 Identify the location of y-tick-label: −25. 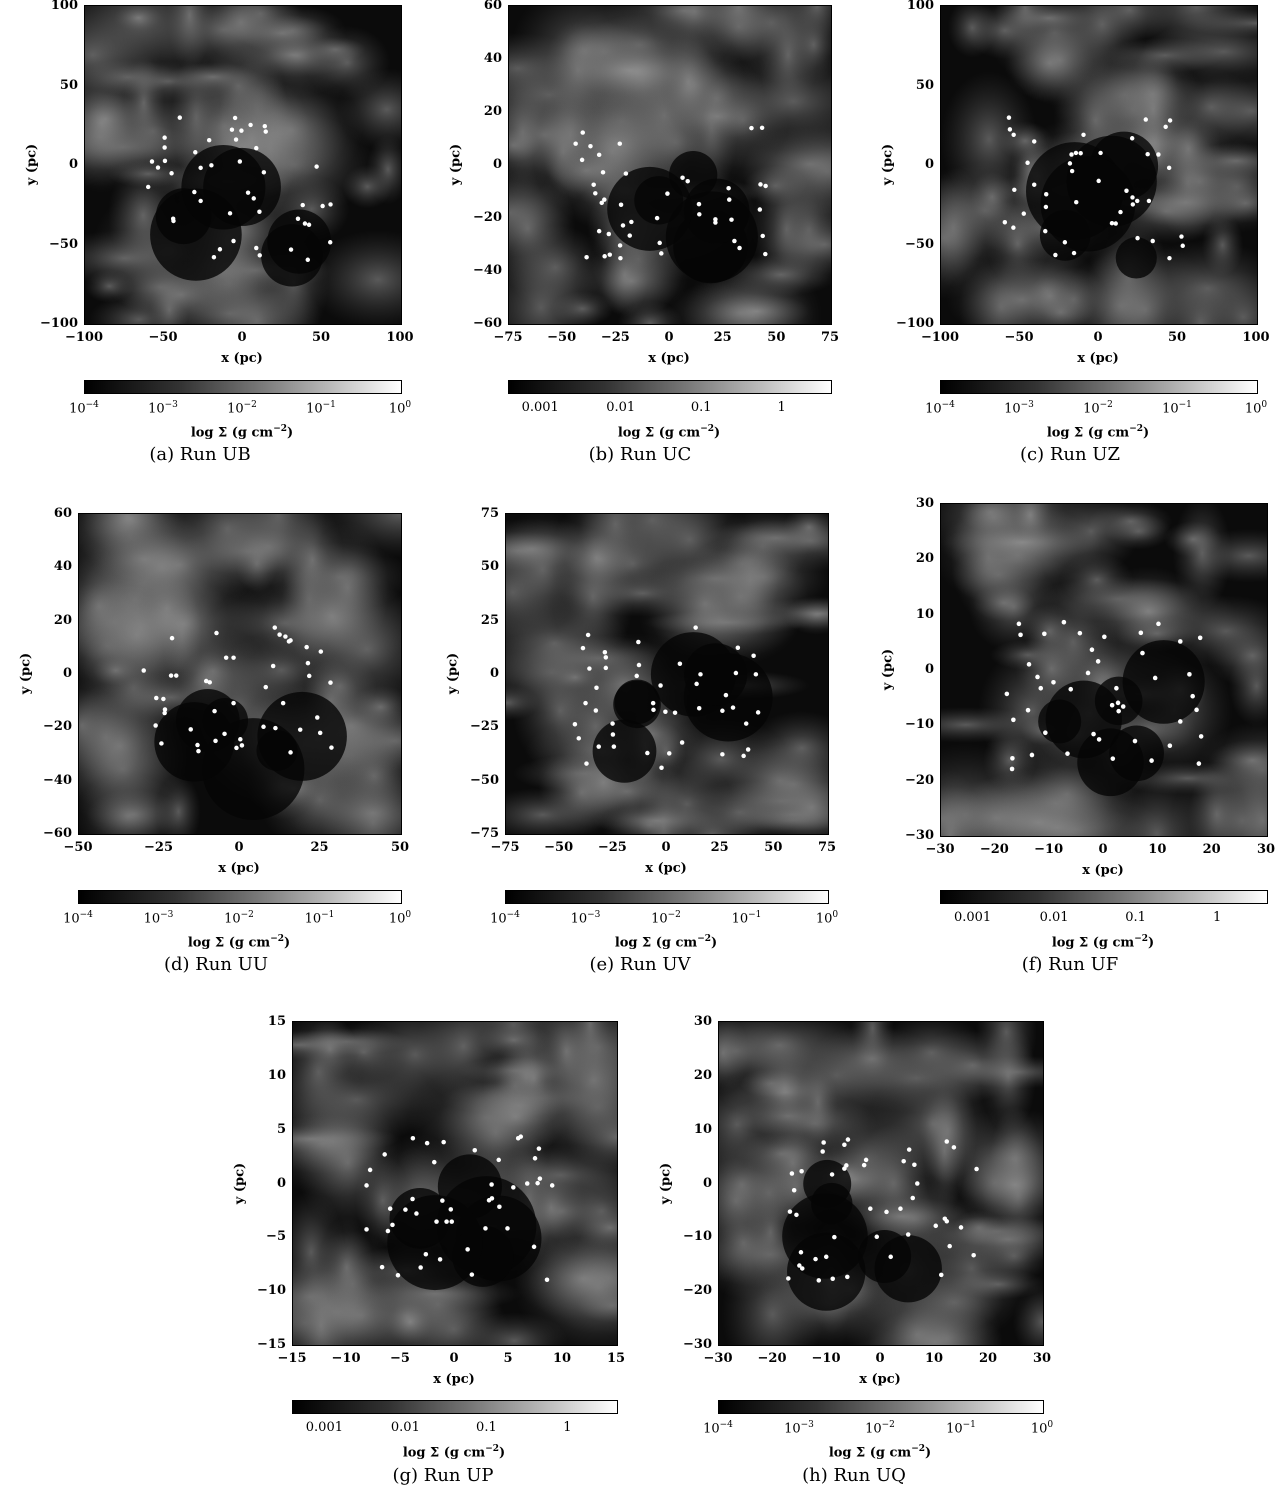
(484, 727).